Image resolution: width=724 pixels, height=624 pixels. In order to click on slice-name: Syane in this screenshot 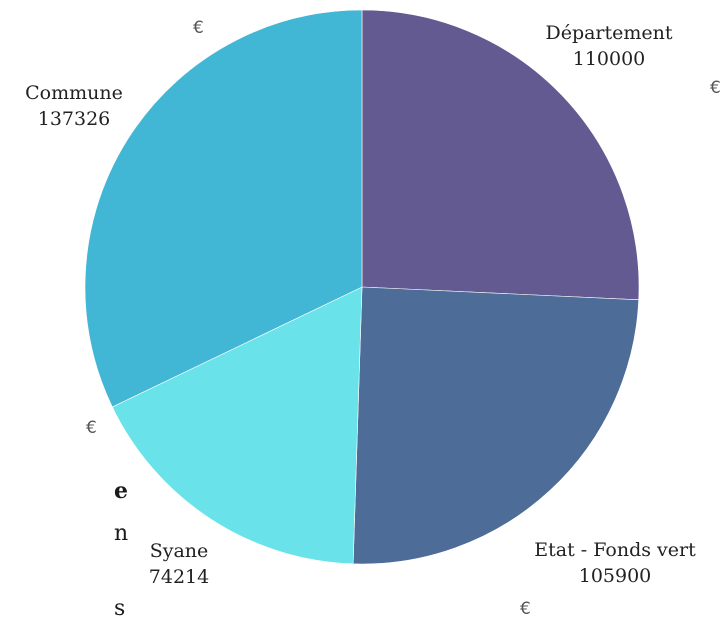, I will do `click(179, 551)`.